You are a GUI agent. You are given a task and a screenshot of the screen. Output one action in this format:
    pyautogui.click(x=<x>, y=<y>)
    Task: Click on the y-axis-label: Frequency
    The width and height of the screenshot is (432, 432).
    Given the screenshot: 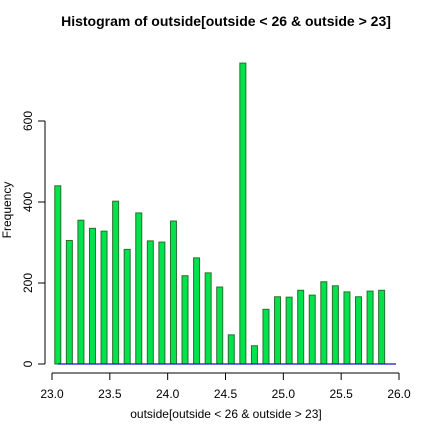 What is the action you would take?
    pyautogui.click(x=7, y=210)
    